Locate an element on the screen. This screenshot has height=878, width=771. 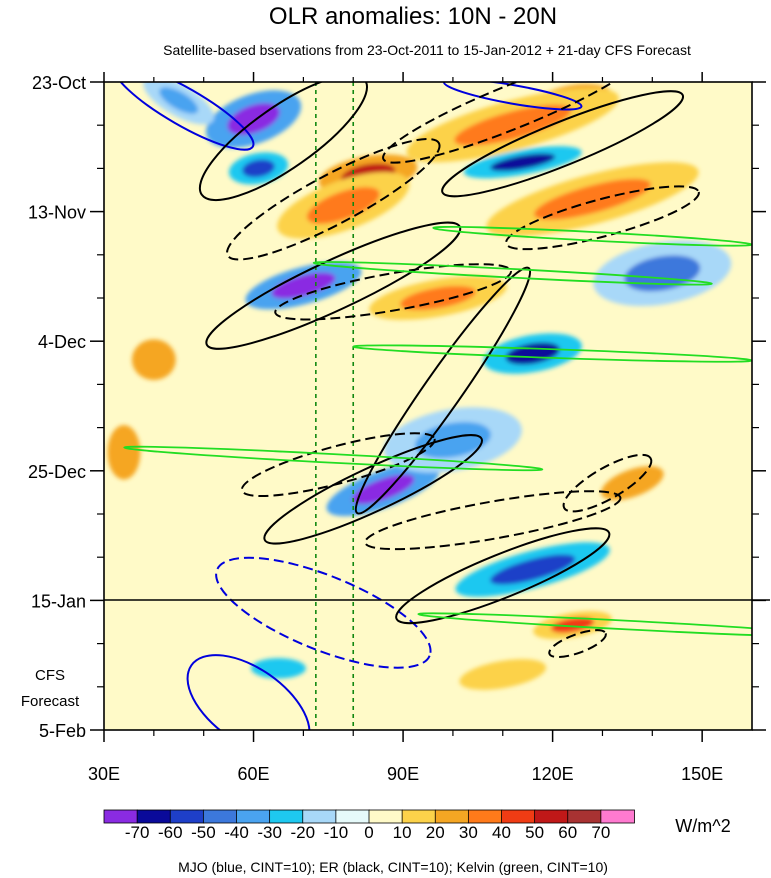
y-tick-label-5: 5-Feb is located at coordinates (62, 731).